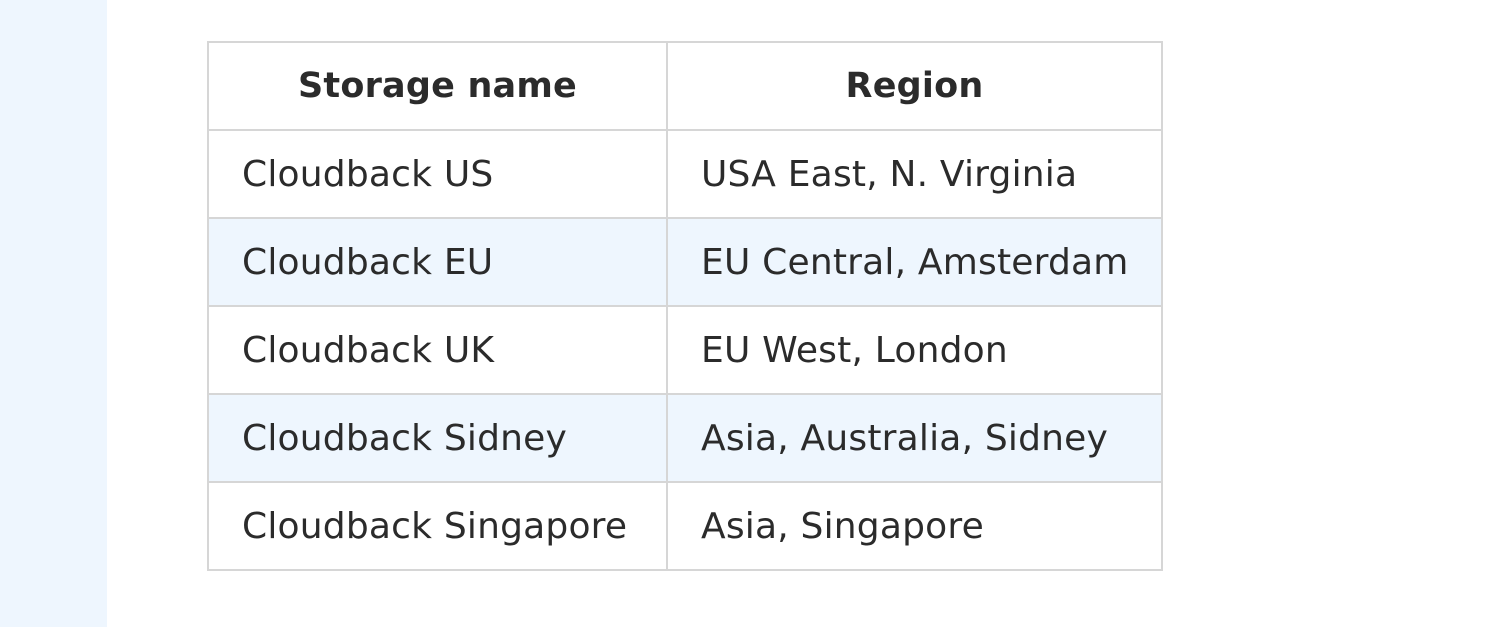  Describe the element at coordinates (437, 438) in the screenshot. I see `storage-name-cell: Cloudback Sidney` at that location.